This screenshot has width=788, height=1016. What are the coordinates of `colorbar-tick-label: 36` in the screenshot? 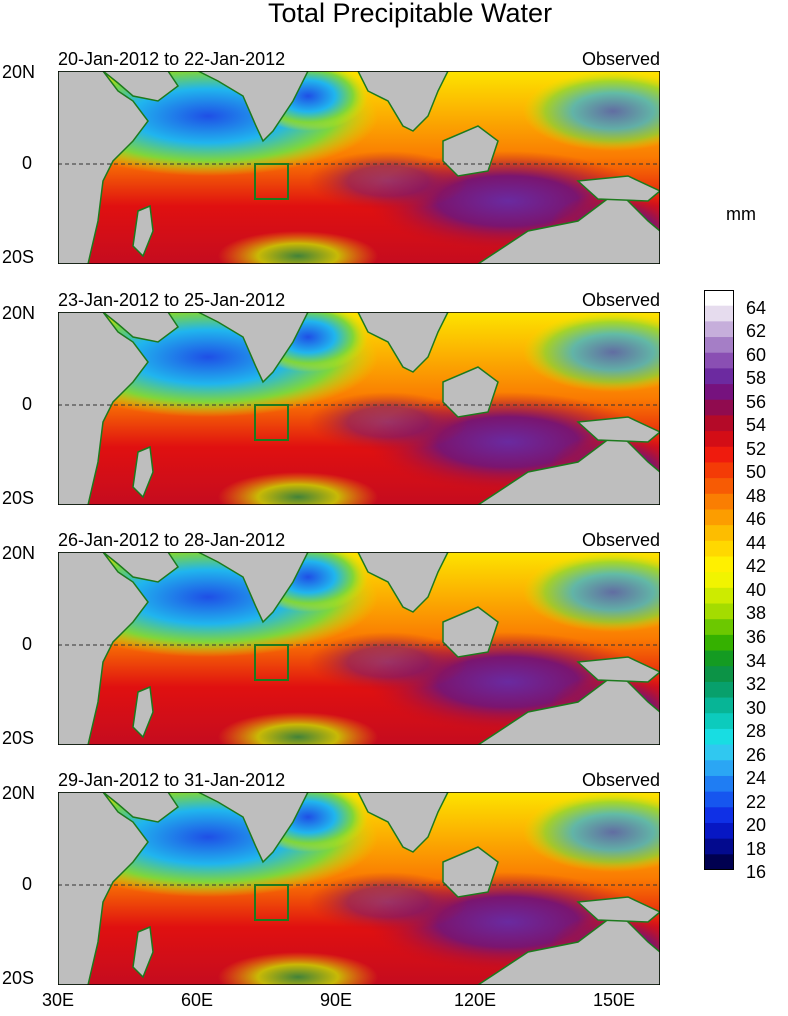 It's located at (756, 637).